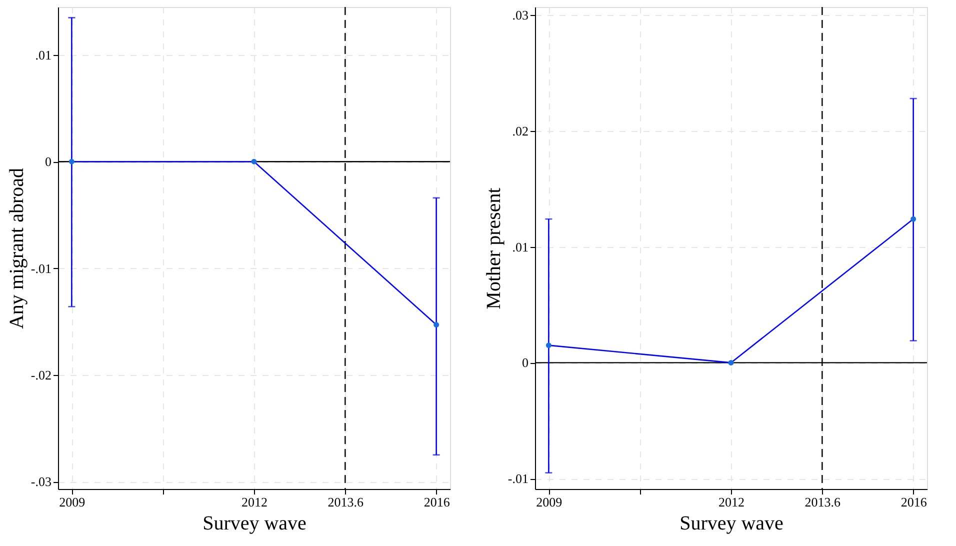 Image resolution: width=956 pixels, height=546 pixels. What do you see at coordinates (520, 130) in the screenshot?
I see `y-tick-label: .02` at bounding box center [520, 130].